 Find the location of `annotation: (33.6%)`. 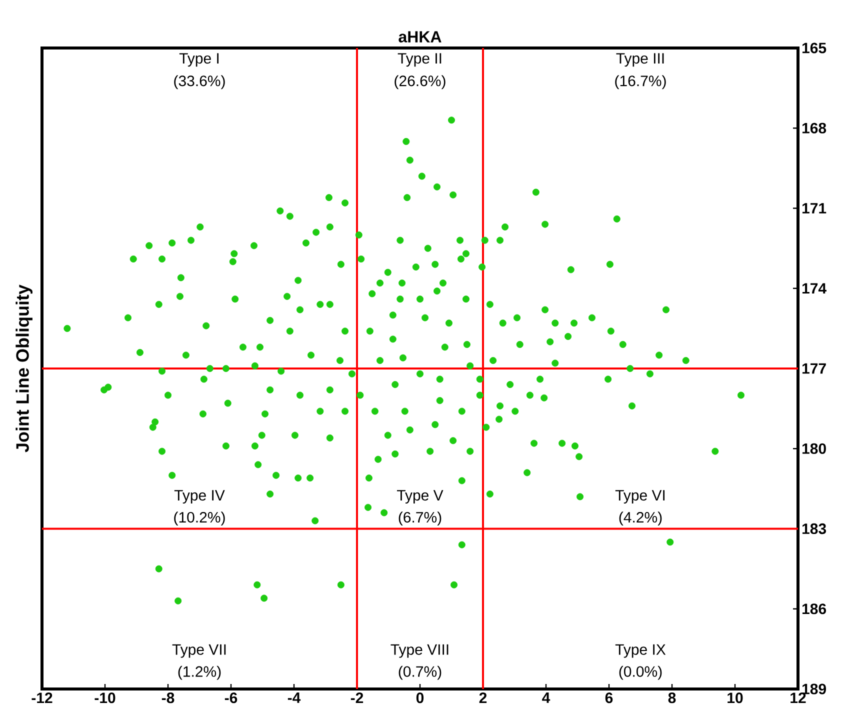

annotation: (33.6%) is located at coordinates (199, 82).